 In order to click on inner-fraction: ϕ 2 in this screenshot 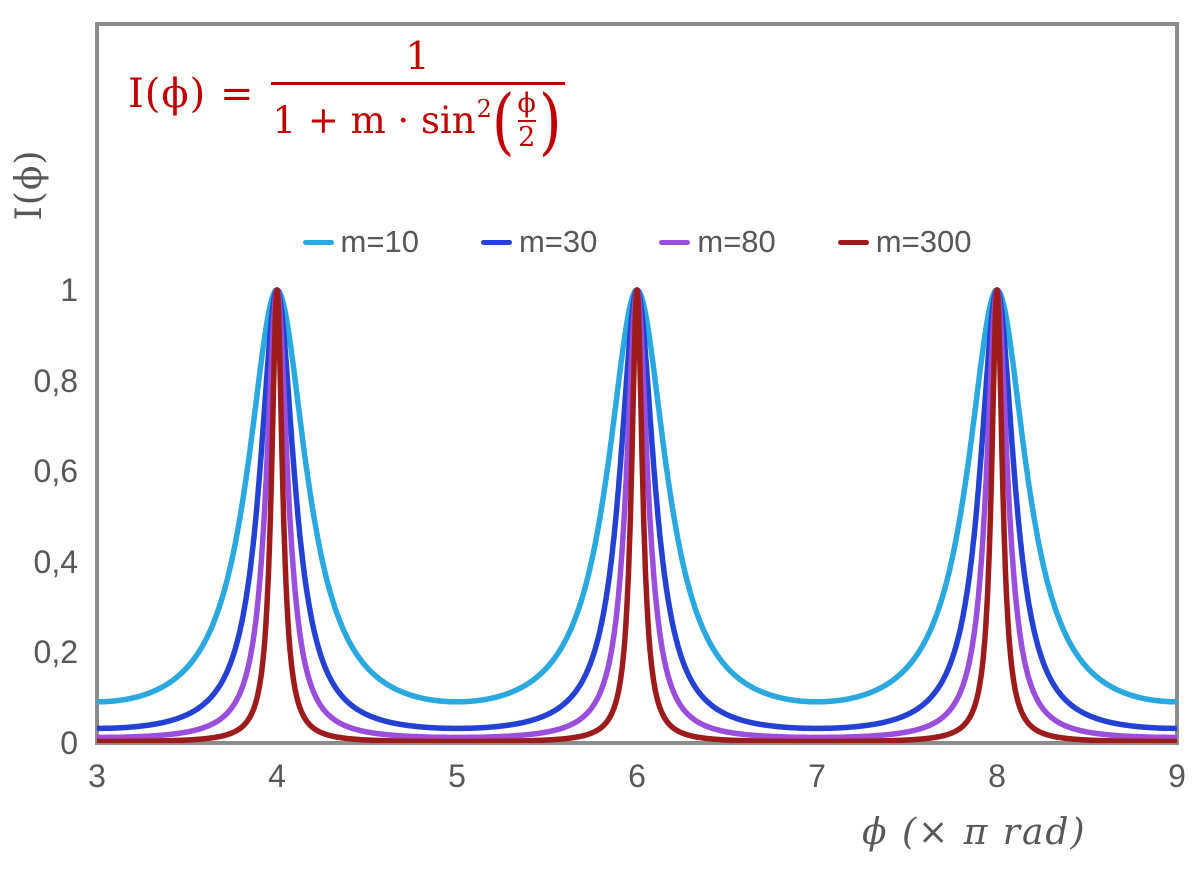, I will do `click(526, 120)`.